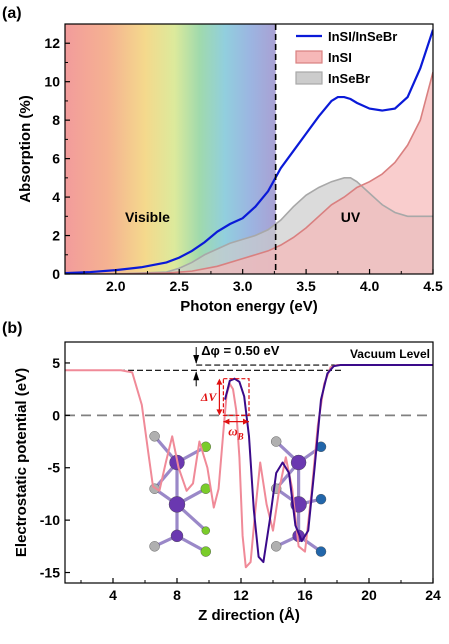 Image resolution: width=449 pixels, height=644 pixels. I want to click on barrier-annotations, so click(221, 386).